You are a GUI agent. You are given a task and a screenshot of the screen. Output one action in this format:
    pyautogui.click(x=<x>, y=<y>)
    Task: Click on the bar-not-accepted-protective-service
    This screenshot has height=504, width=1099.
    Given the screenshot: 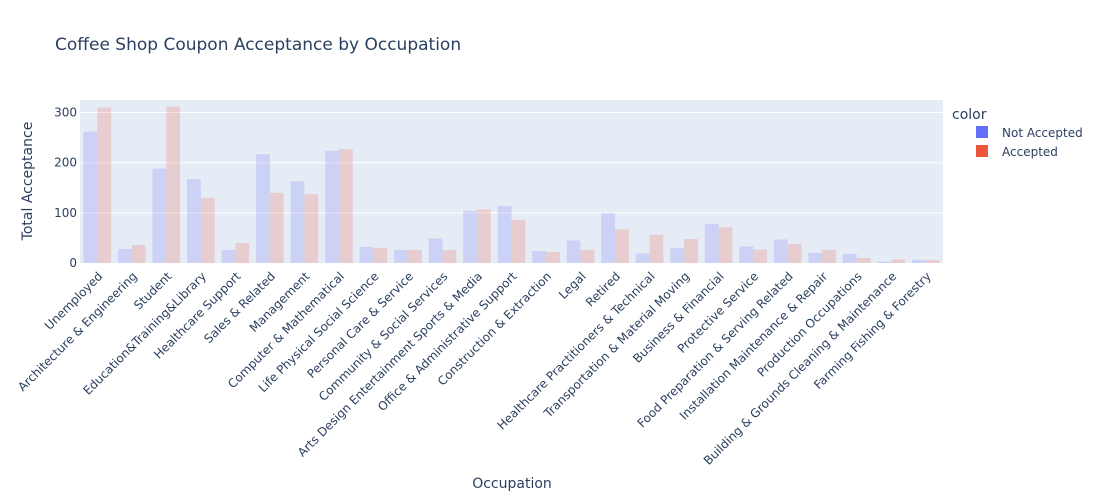 What is the action you would take?
    pyautogui.click(x=746, y=254)
    